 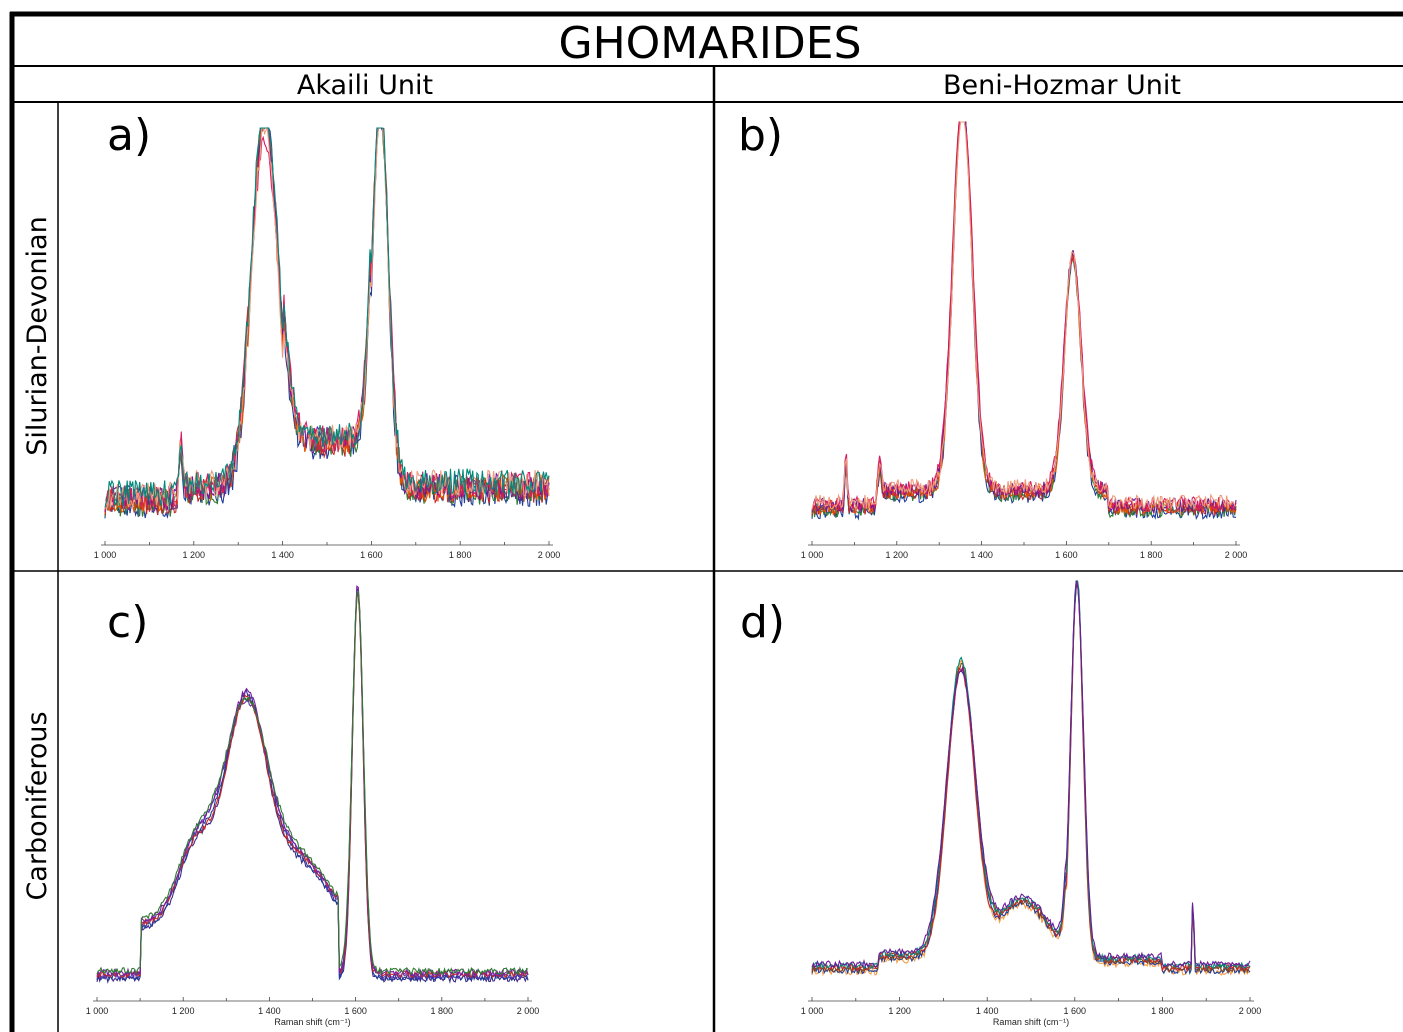 What do you see at coordinates (365, 85) in the screenshot?
I see `column-header-akaili: Akaili Unit` at bounding box center [365, 85].